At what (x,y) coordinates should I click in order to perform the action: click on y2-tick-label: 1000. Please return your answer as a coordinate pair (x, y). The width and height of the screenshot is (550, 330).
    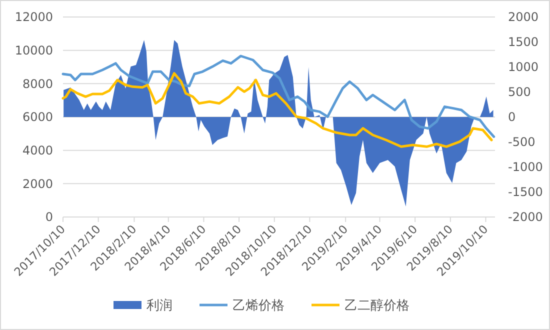
    Looking at the image, I should click on (523, 67).